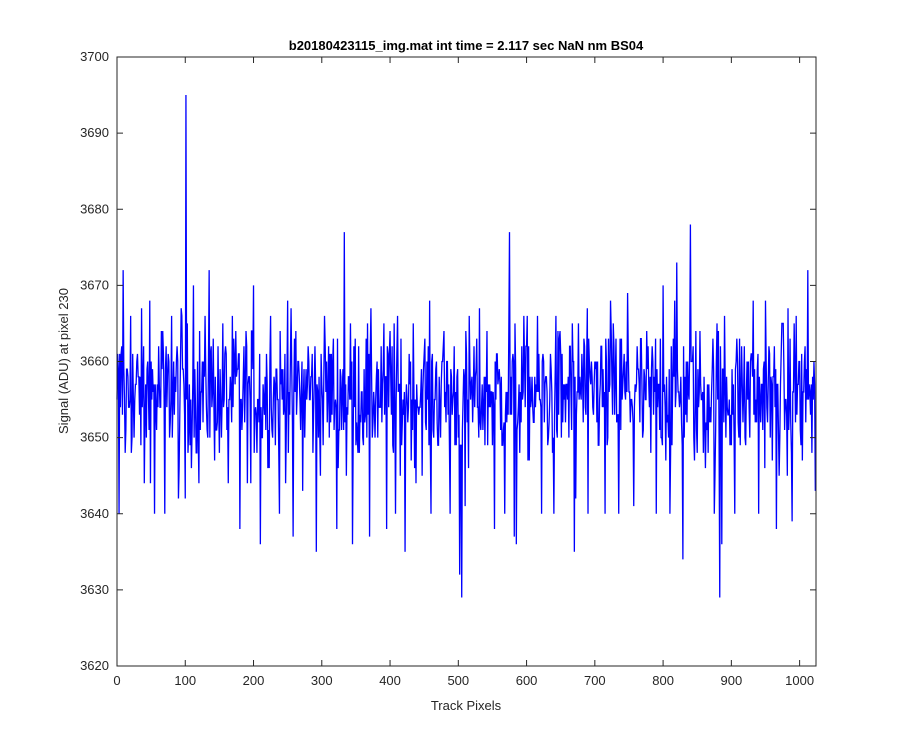 The image size is (900, 750). What do you see at coordinates (116, 680) in the screenshot?
I see `x-tick-label: 0` at bounding box center [116, 680].